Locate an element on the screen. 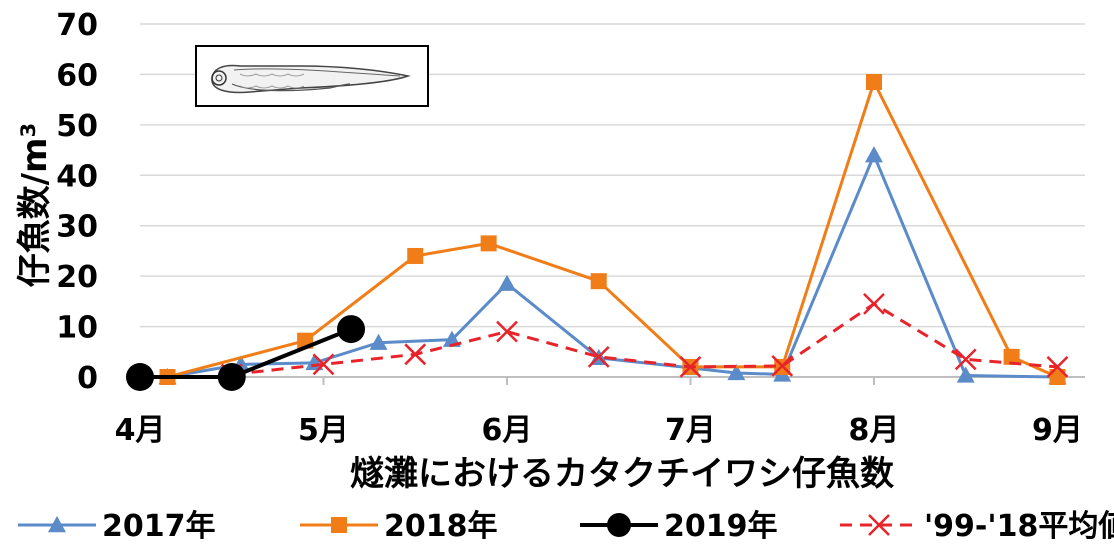 The image size is (1114, 553). y-tick-label: 20 is located at coordinates (77, 277).